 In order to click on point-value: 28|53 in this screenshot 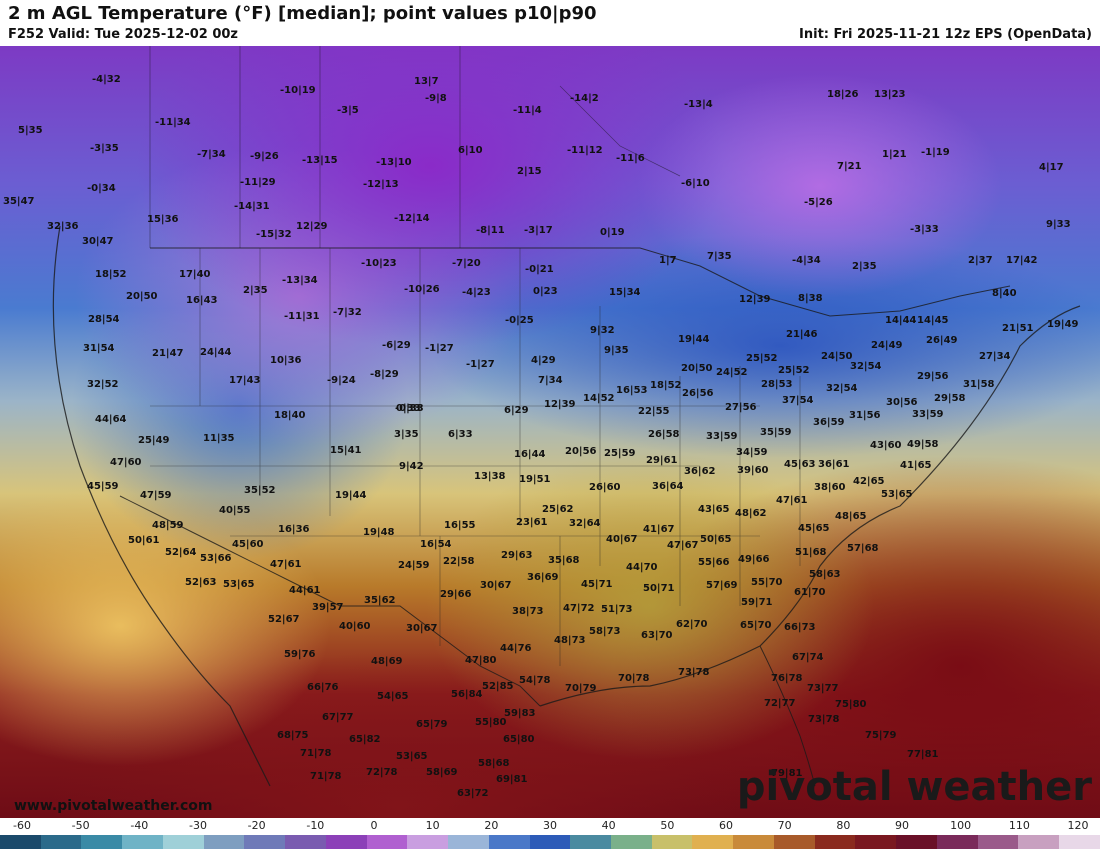, I will do `click(777, 384)`.